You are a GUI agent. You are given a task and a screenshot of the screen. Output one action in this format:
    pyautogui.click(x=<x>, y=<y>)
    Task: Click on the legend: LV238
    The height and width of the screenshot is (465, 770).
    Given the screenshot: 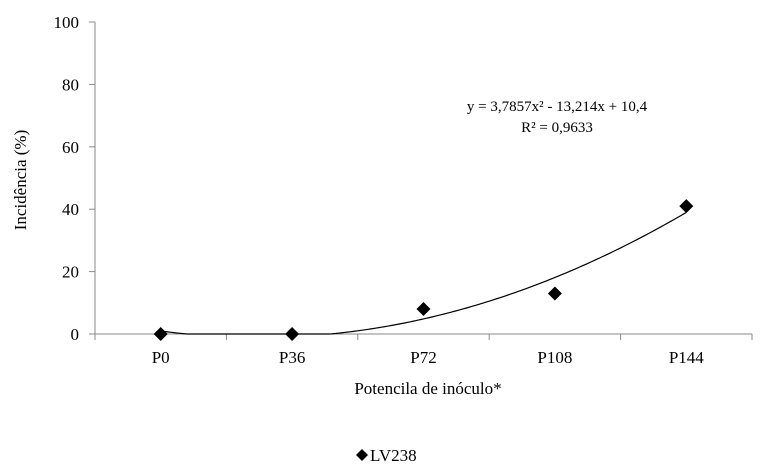 What is the action you would take?
    pyautogui.click(x=386, y=455)
    